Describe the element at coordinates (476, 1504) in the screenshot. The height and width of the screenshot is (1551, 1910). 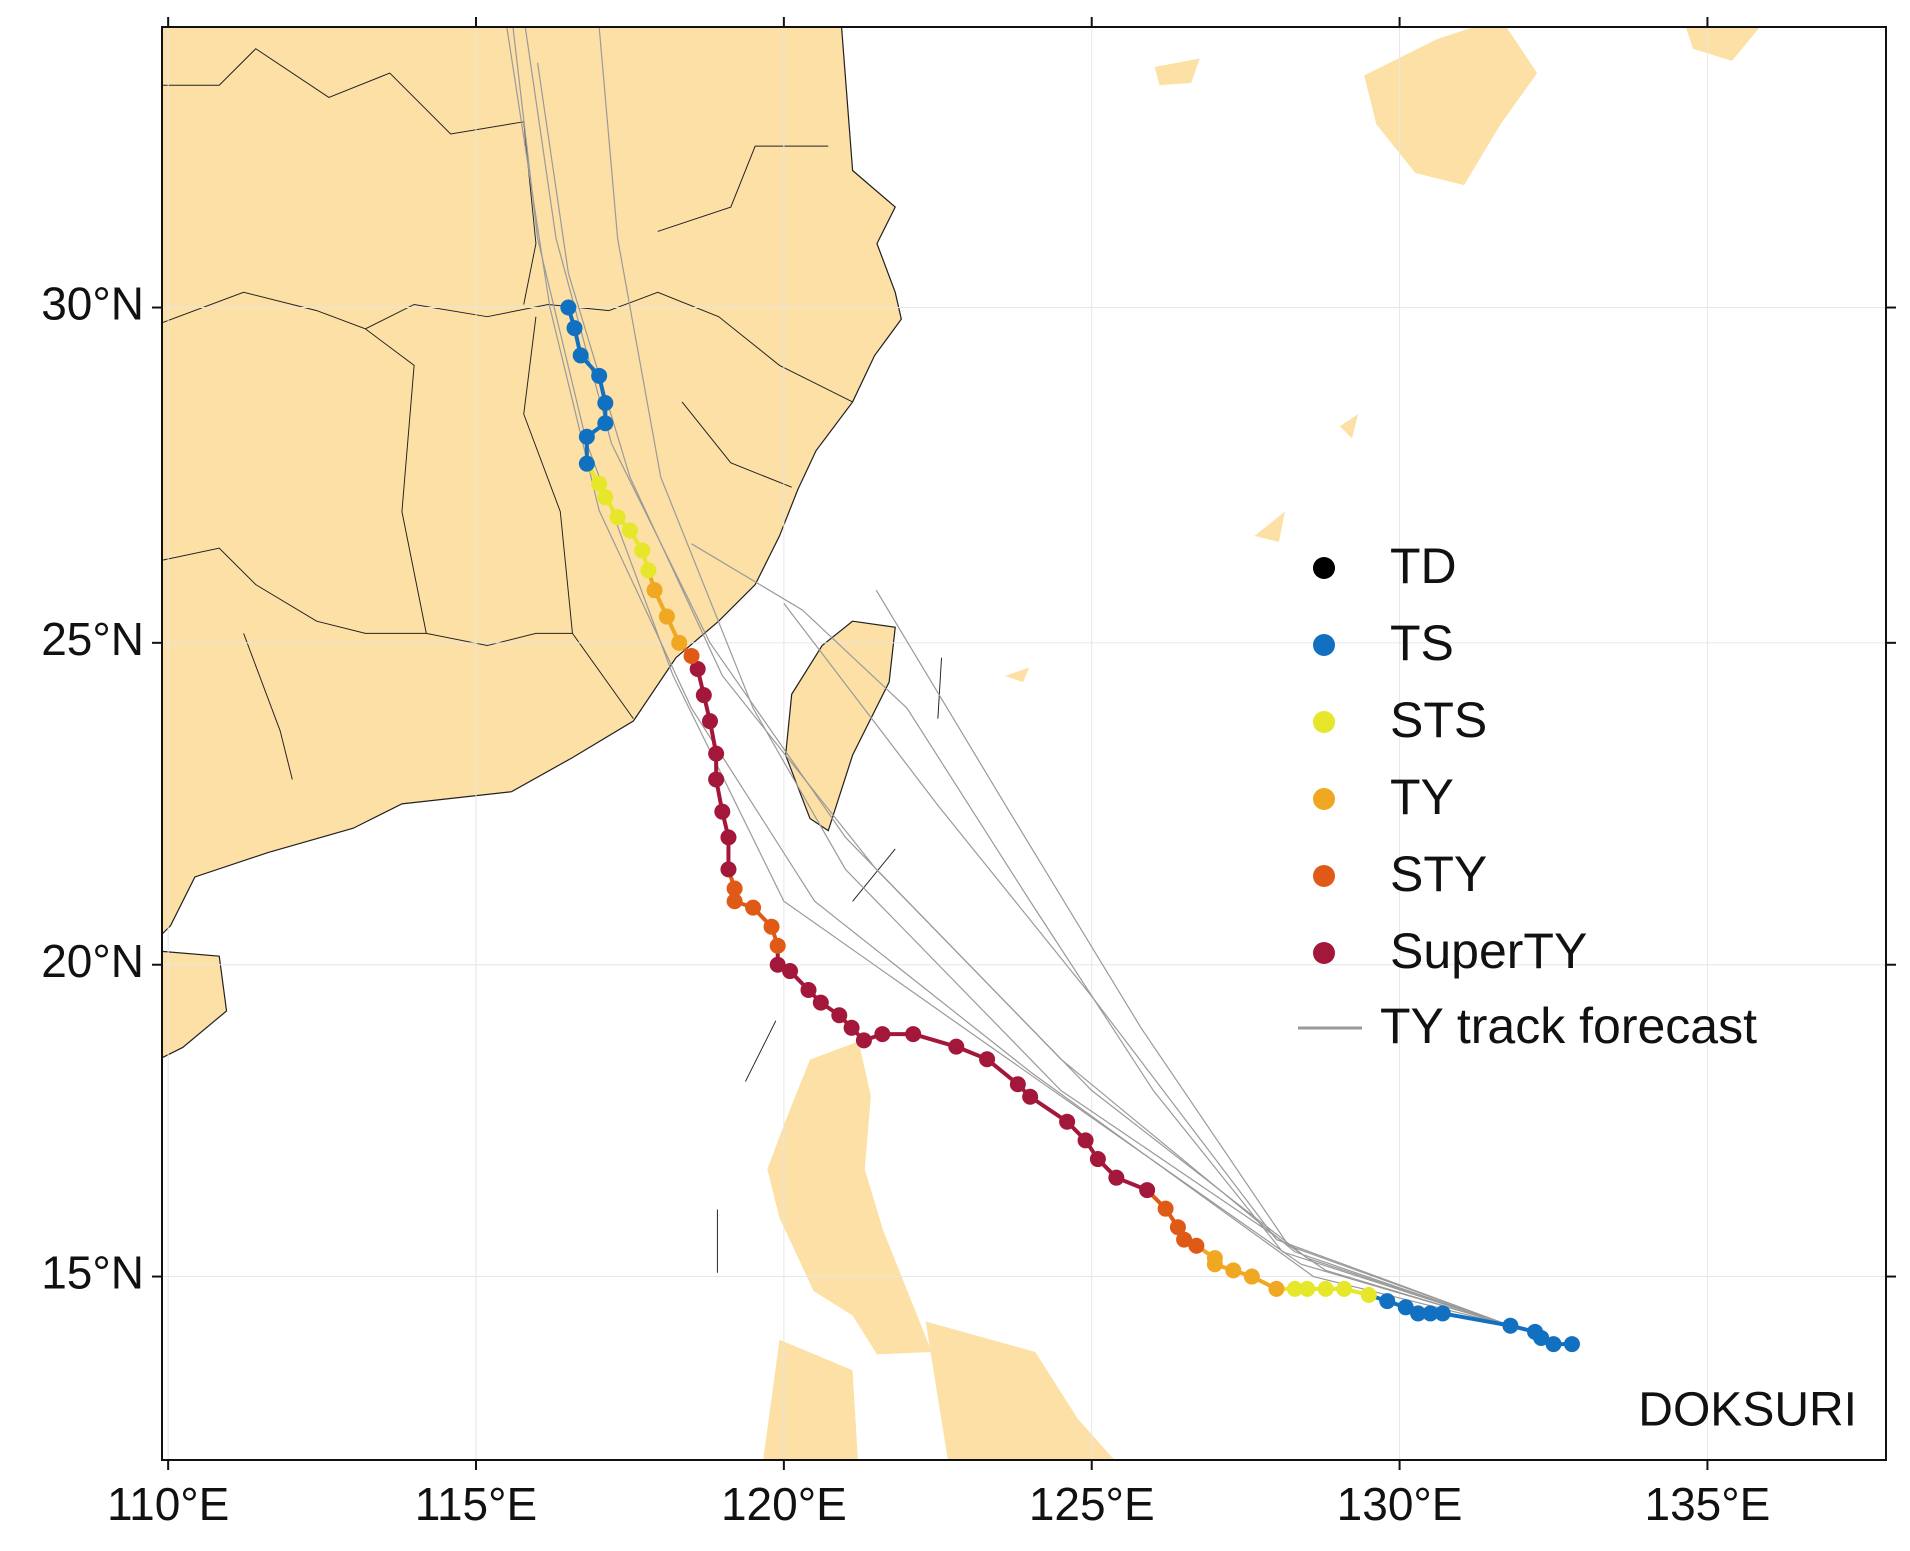
I see `x-tick-label: 115°E` at that location.